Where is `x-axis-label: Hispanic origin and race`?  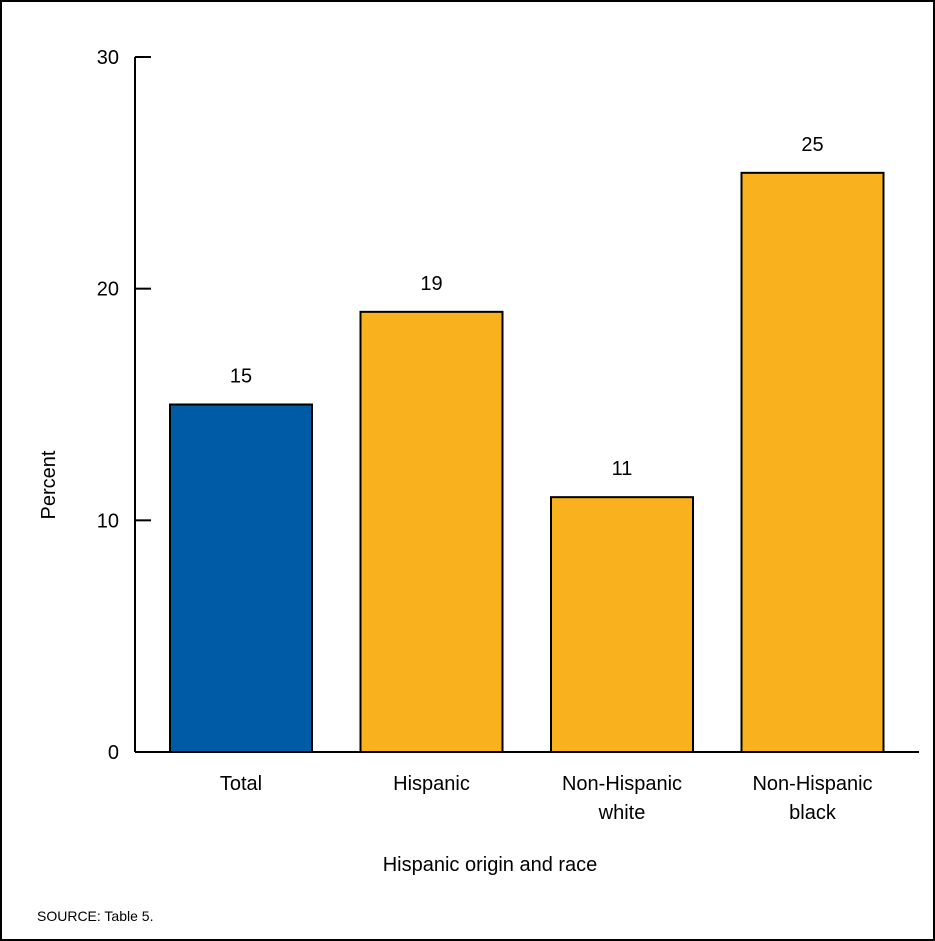 x-axis-label: Hispanic origin and race is located at coordinates (490, 865).